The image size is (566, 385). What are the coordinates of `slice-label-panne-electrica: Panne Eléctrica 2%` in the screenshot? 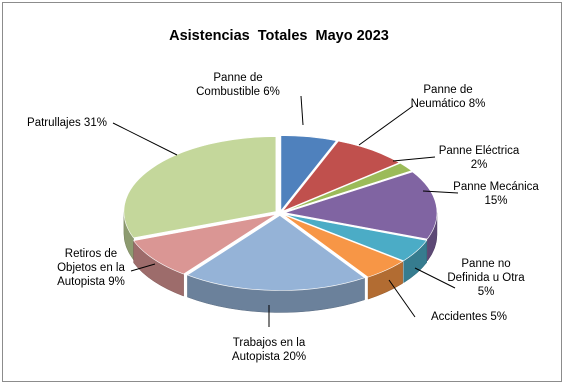 It's located at (479, 158).